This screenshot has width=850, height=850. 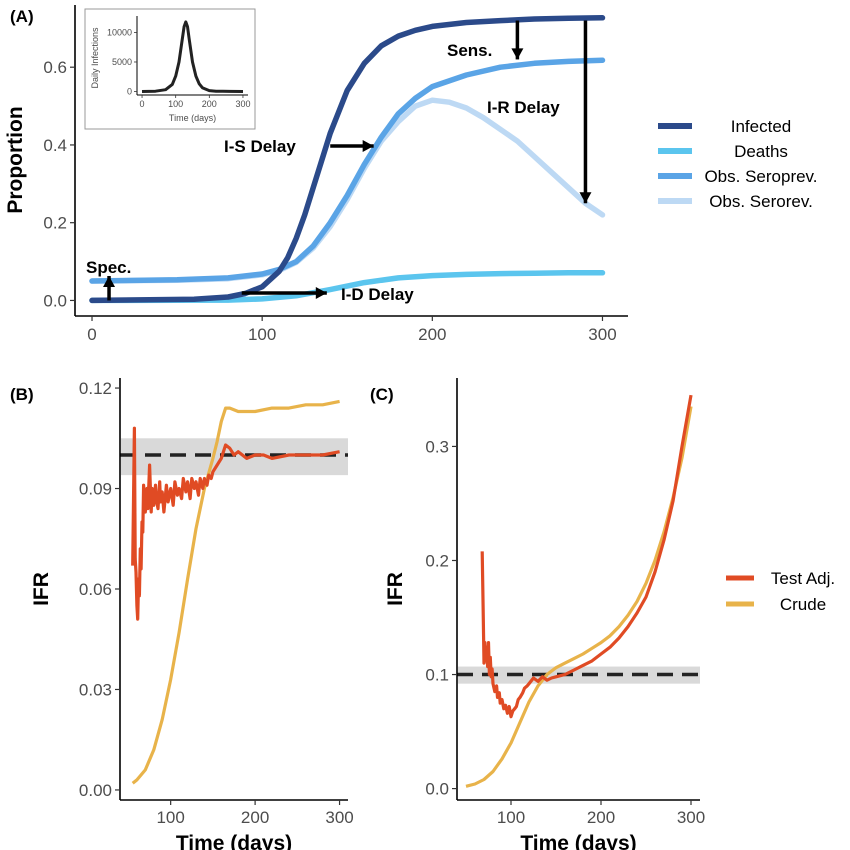 I want to click on panel-b-ytick-label: 0.06, so click(x=95, y=589).